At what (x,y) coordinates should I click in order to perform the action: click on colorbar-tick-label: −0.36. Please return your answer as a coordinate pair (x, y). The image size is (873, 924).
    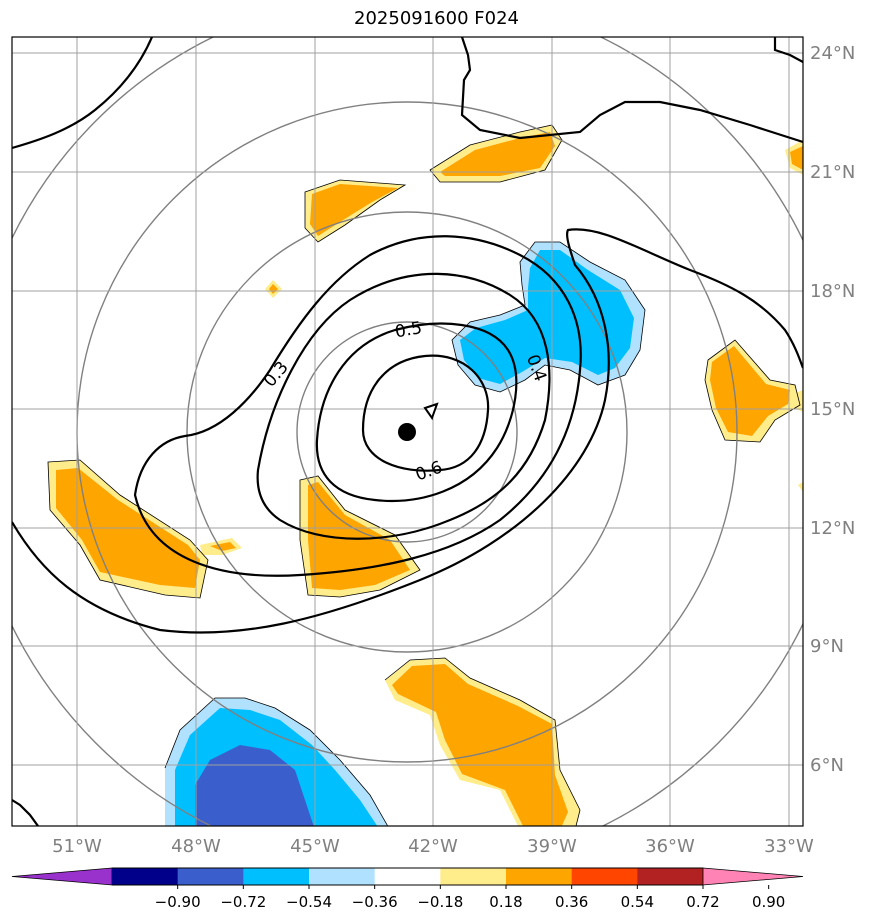
    Looking at the image, I should click on (375, 902).